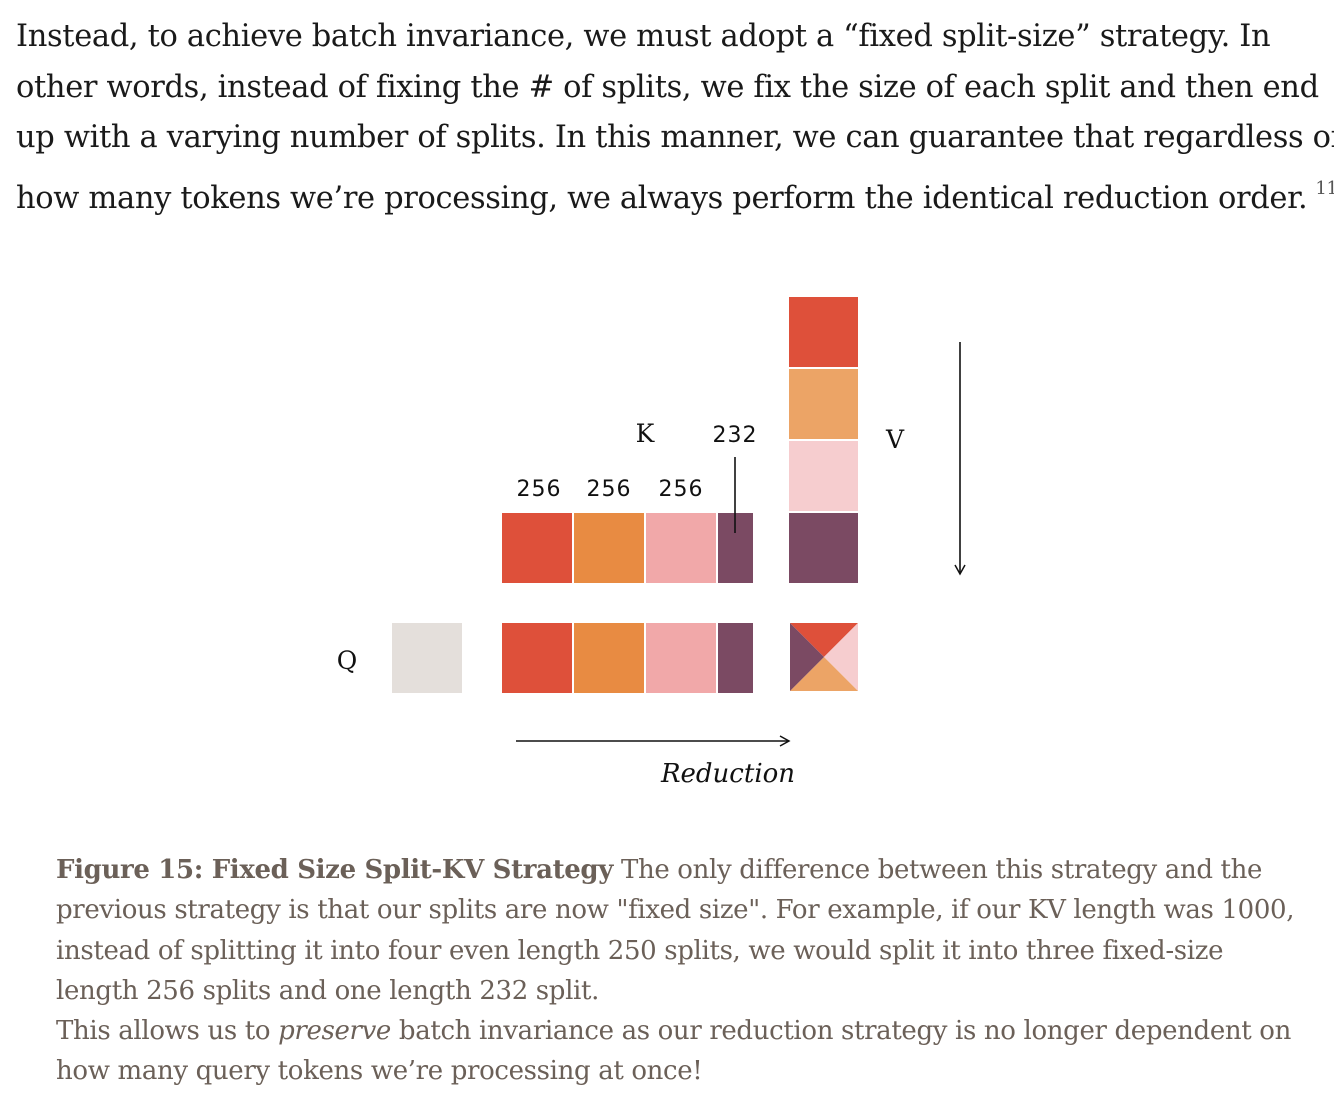 The image size is (1334, 1112). I want to click on v-label: V, so click(895, 439).